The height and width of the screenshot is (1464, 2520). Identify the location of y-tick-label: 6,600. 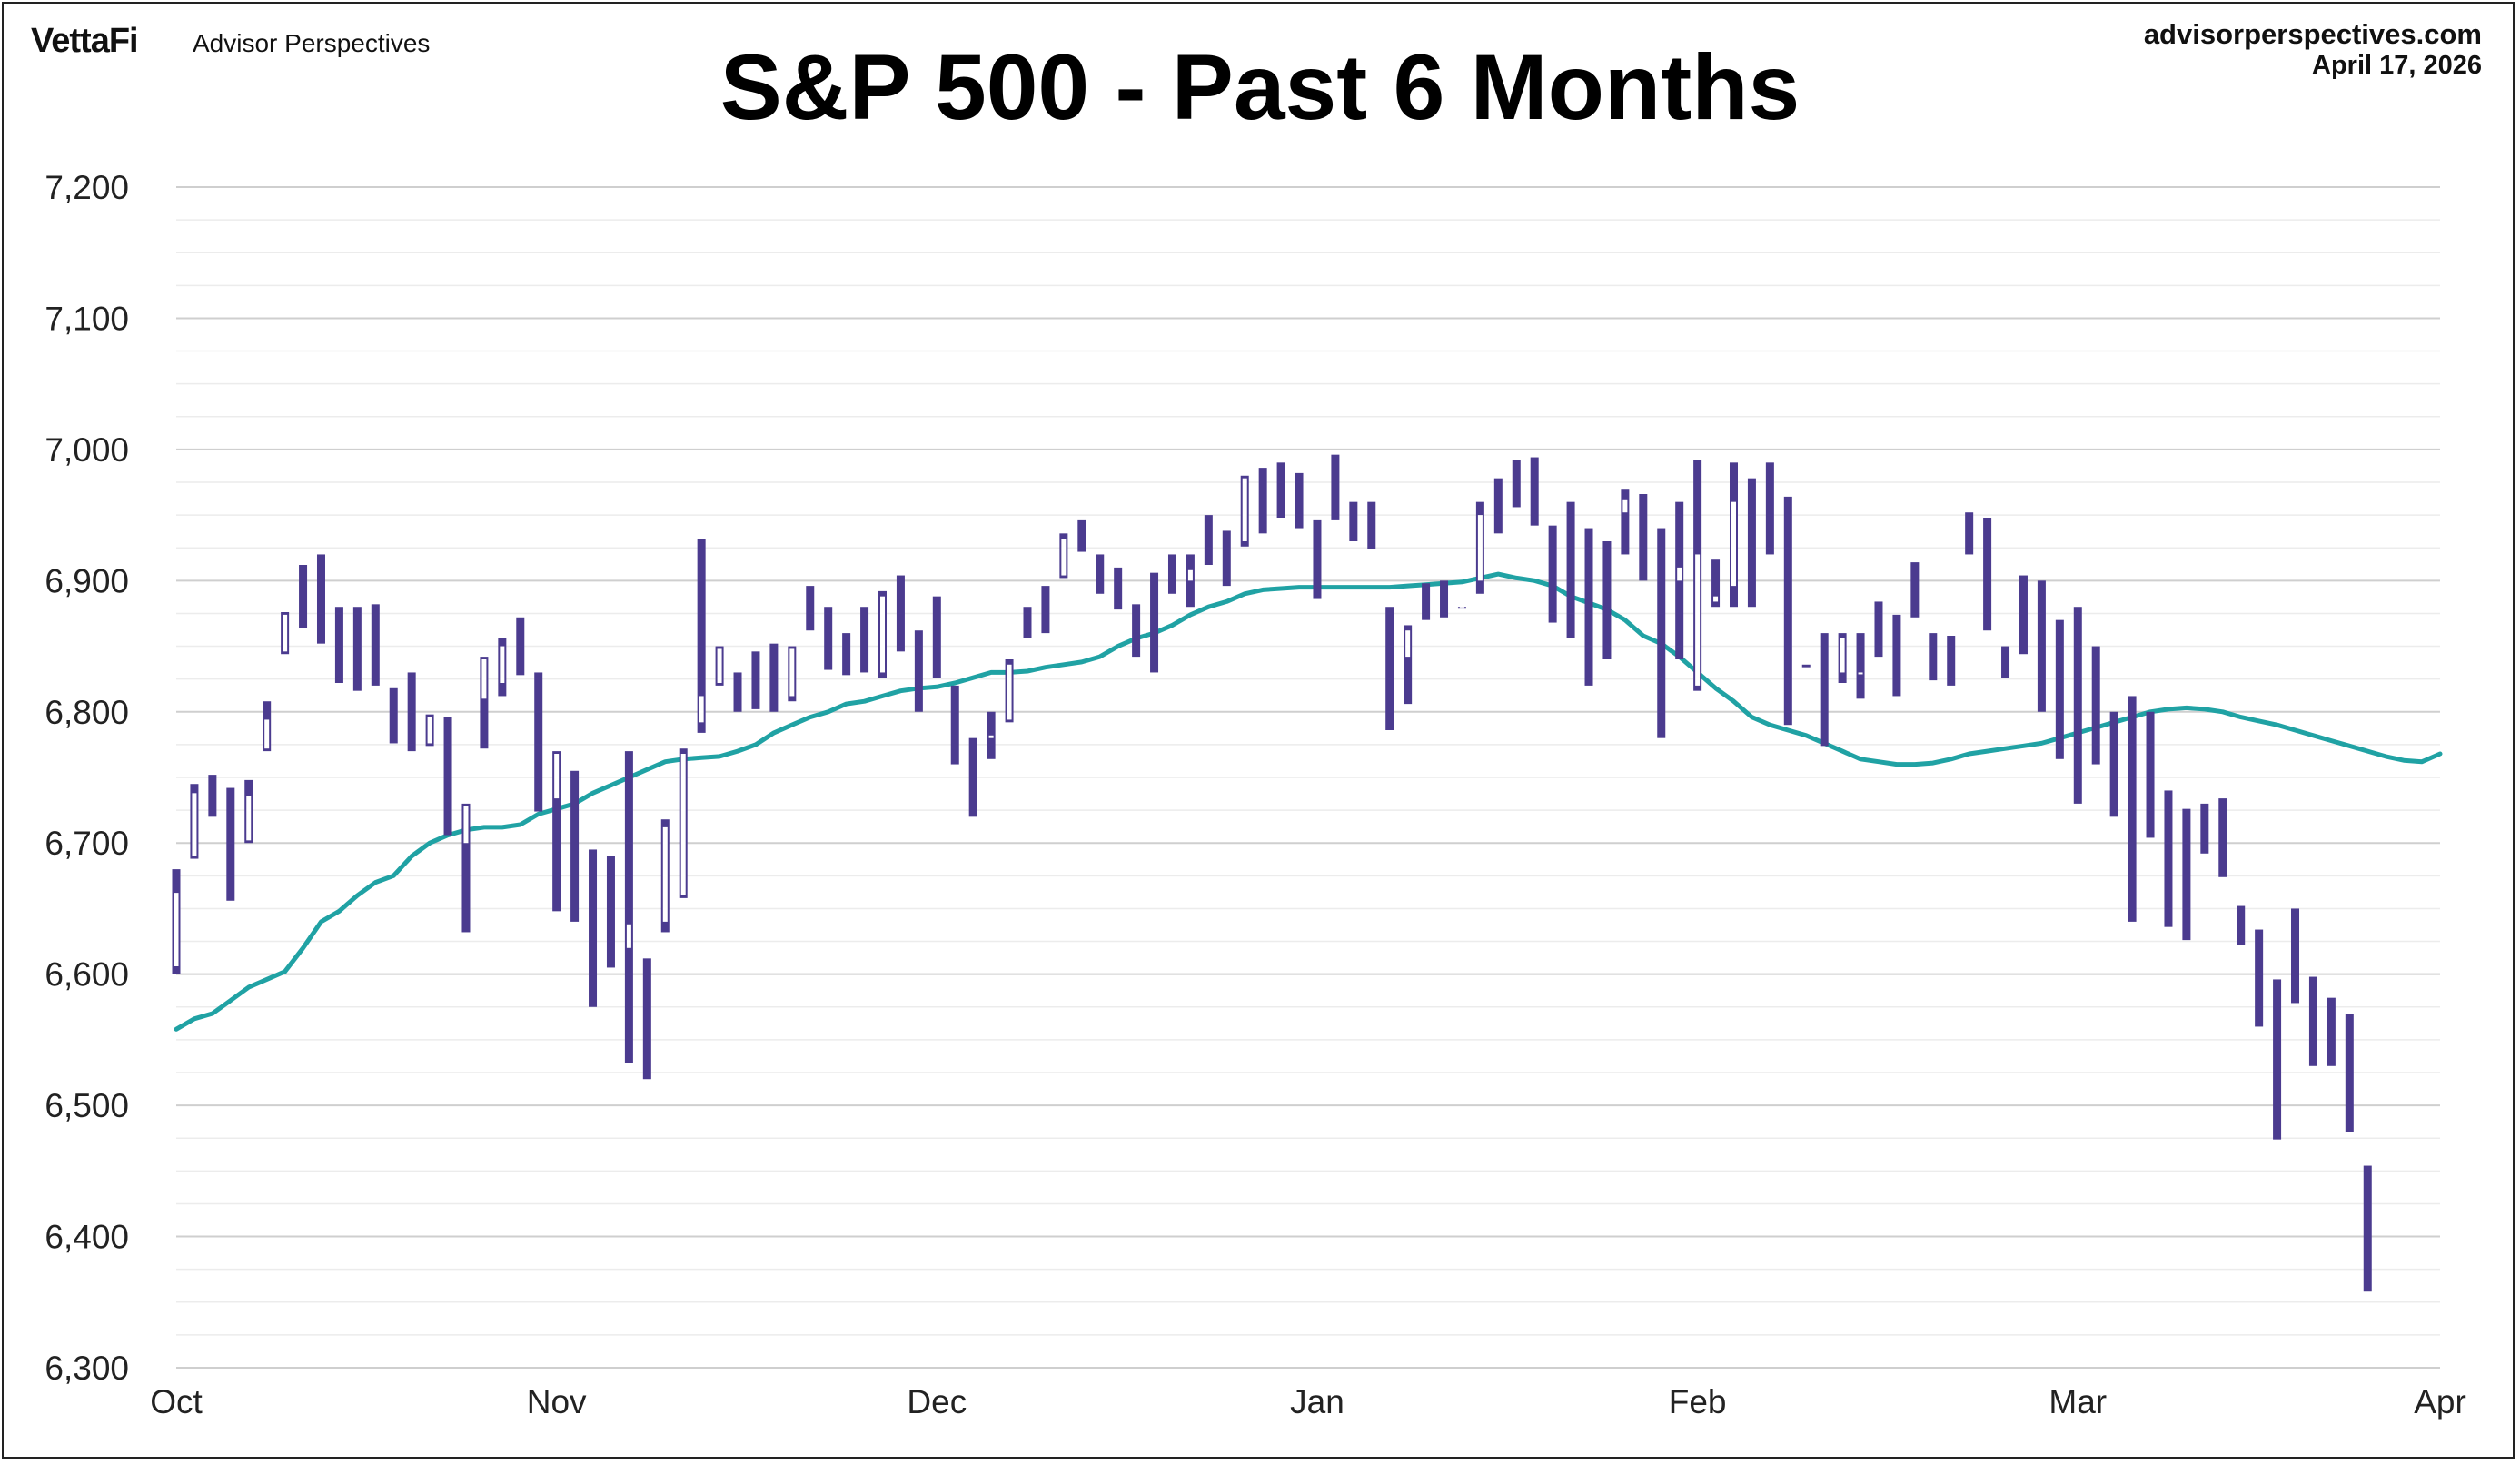
(87, 975).